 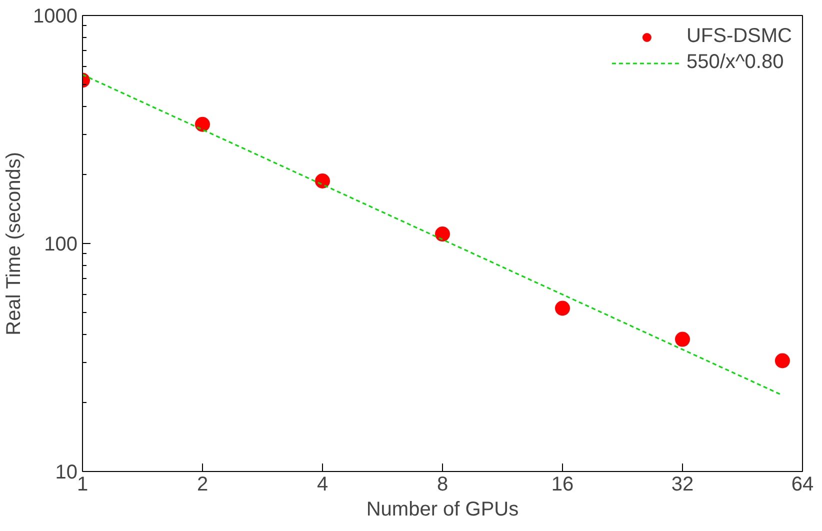 What do you see at coordinates (735, 62) in the screenshot?
I see `legend-label: 550/x^0.80` at bounding box center [735, 62].